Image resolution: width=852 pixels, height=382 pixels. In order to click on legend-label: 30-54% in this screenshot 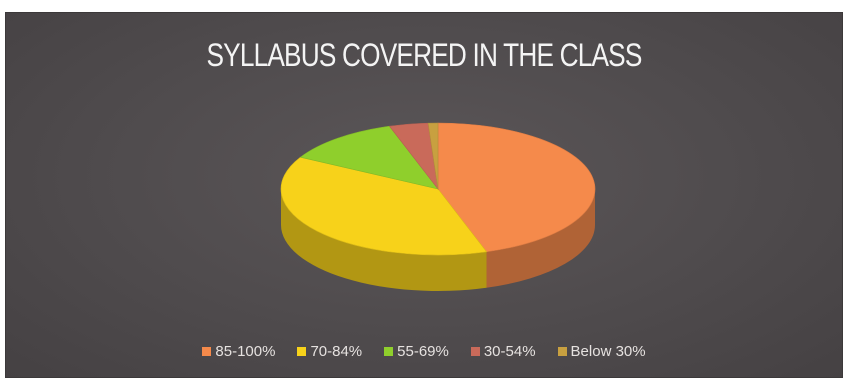, I will do `click(509, 351)`.